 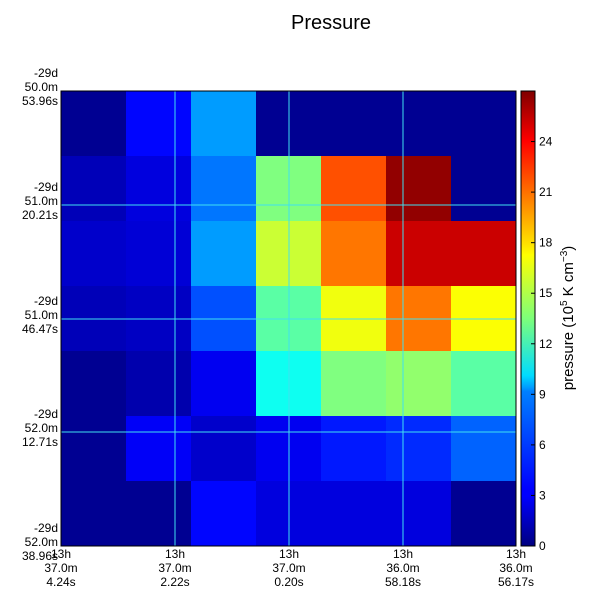 I want to click on x-tick-label: 13h 37.0m 2.22s, so click(x=174, y=568).